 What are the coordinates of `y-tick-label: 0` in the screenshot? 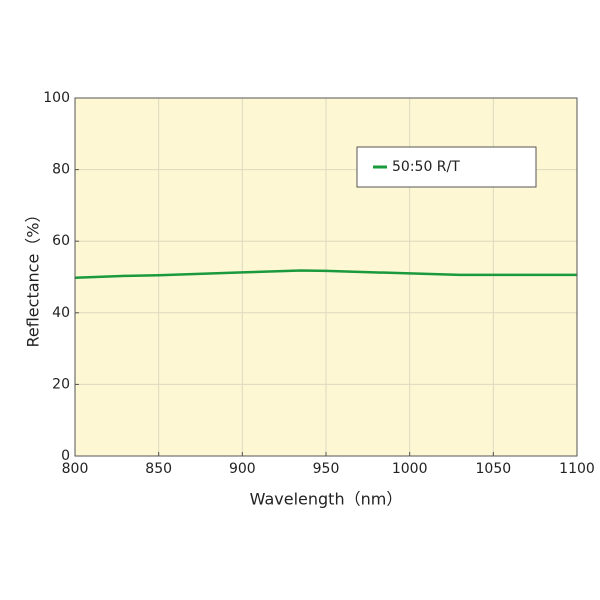 It's located at (65, 456).